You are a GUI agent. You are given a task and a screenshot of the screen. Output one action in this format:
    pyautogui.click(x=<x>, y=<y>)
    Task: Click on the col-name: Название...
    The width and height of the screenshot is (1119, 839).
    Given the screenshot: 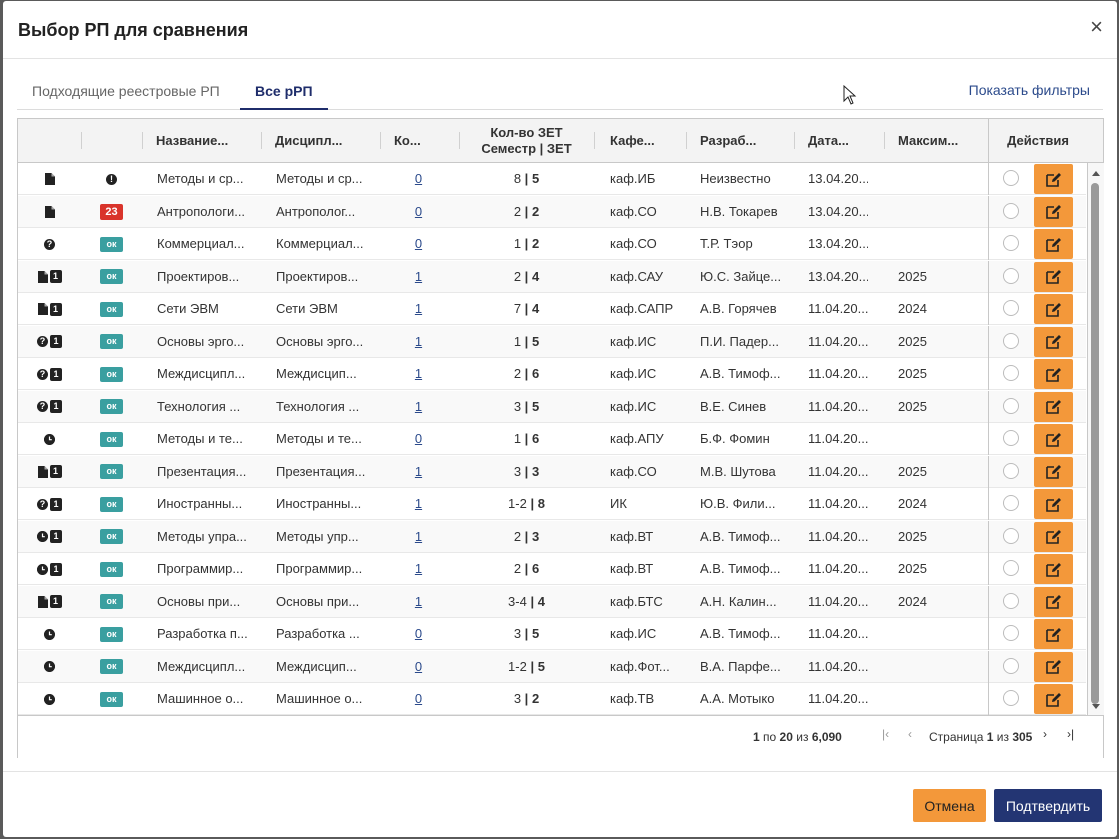 What is the action you would take?
    pyautogui.click(x=192, y=140)
    